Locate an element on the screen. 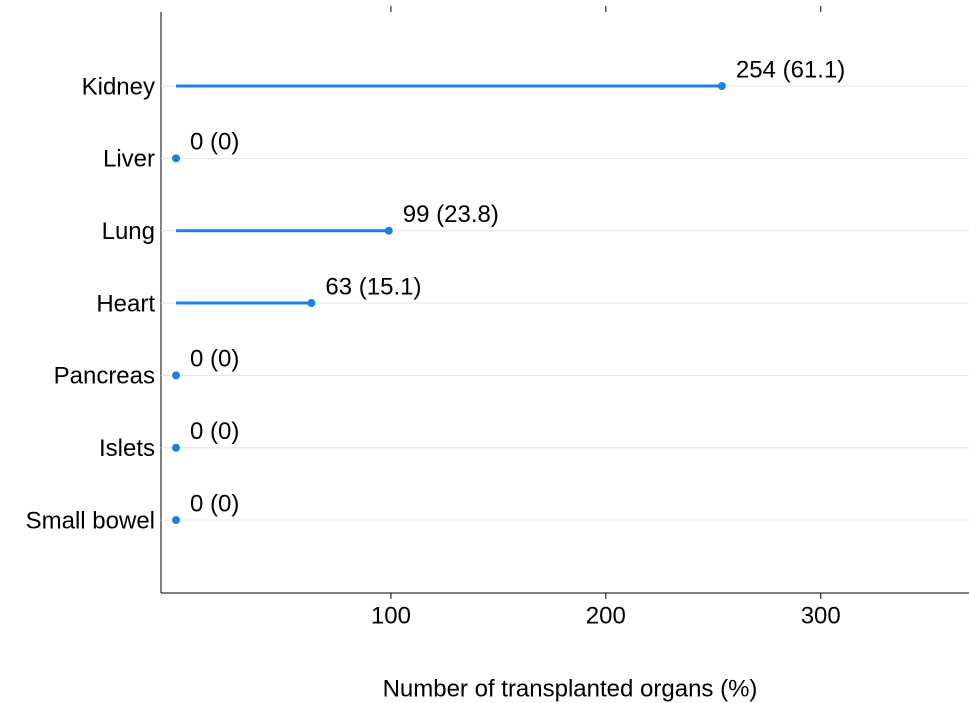  value-label: 99 (23.8) is located at coordinates (451, 214).